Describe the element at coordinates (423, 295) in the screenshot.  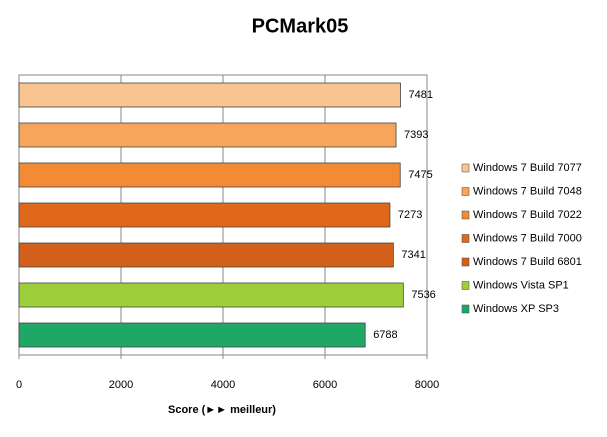
I see `value-label: 7536` at that location.